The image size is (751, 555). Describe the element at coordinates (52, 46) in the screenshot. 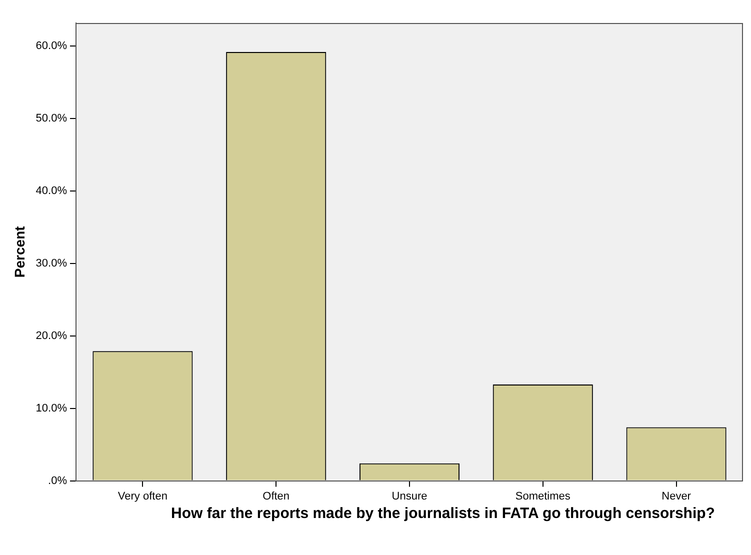

I see `y-tick-label: 60.0%` at that location.